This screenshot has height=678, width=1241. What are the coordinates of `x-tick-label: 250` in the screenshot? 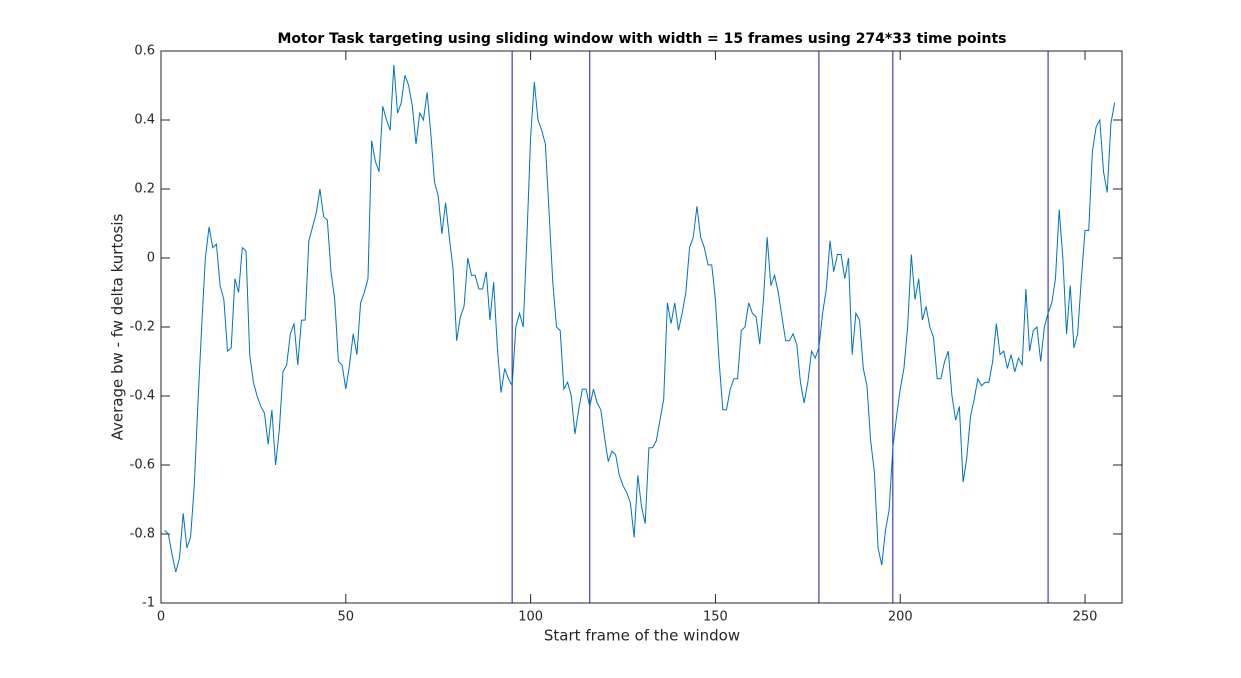 It's located at (1085, 617).